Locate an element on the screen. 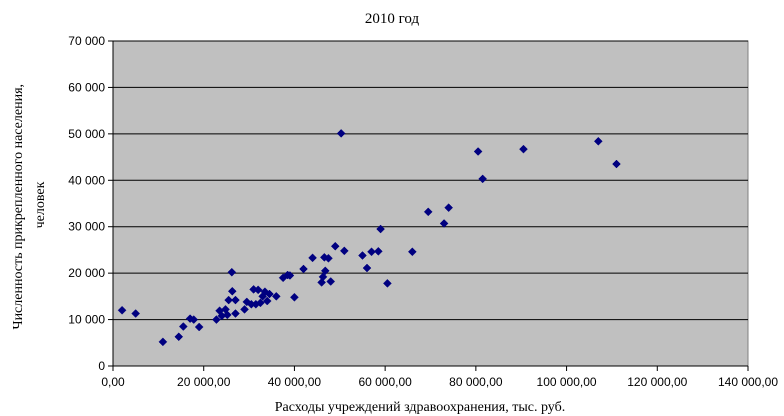 The image size is (784, 416). x-tick-label: 120 000,00 is located at coordinates (657, 382).